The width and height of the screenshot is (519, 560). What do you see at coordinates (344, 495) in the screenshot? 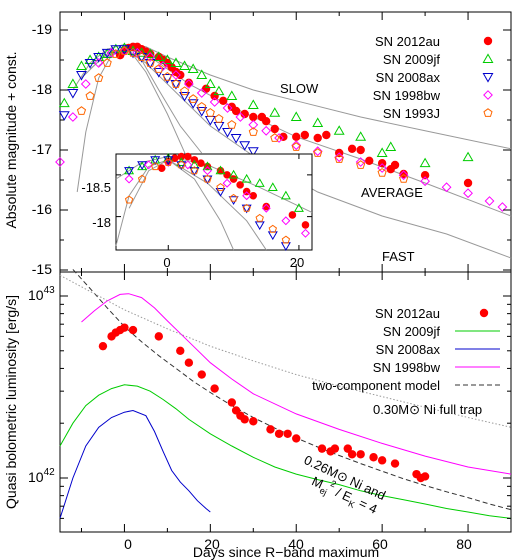
I see `annotation-model-line2: Mej2 / EK = 4` at bounding box center [344, 495].